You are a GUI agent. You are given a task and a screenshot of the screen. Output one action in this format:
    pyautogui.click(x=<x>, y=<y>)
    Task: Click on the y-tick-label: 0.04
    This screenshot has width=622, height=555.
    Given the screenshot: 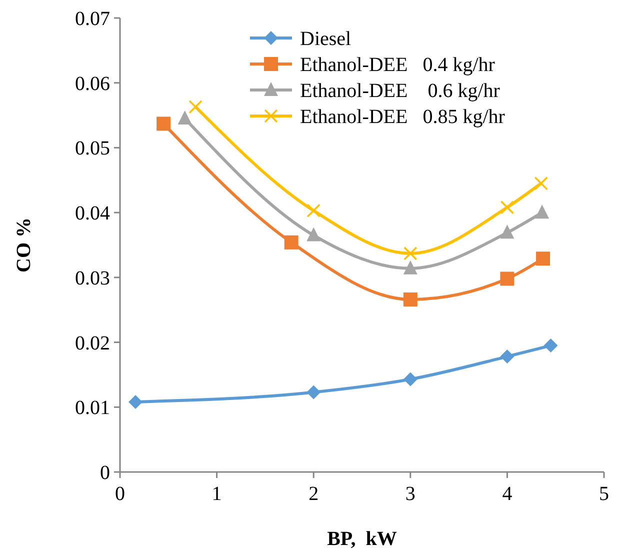 What is the action you would take?
    pyautogui.click(x=92, y=213)
    